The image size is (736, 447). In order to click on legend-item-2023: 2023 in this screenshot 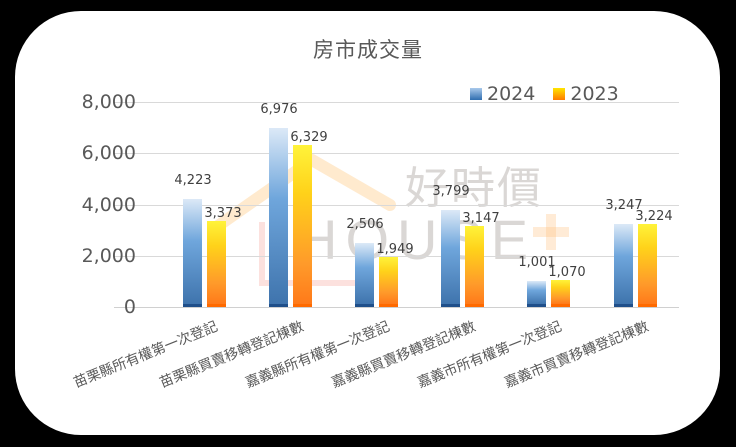, I will do `click(586, 94)`.